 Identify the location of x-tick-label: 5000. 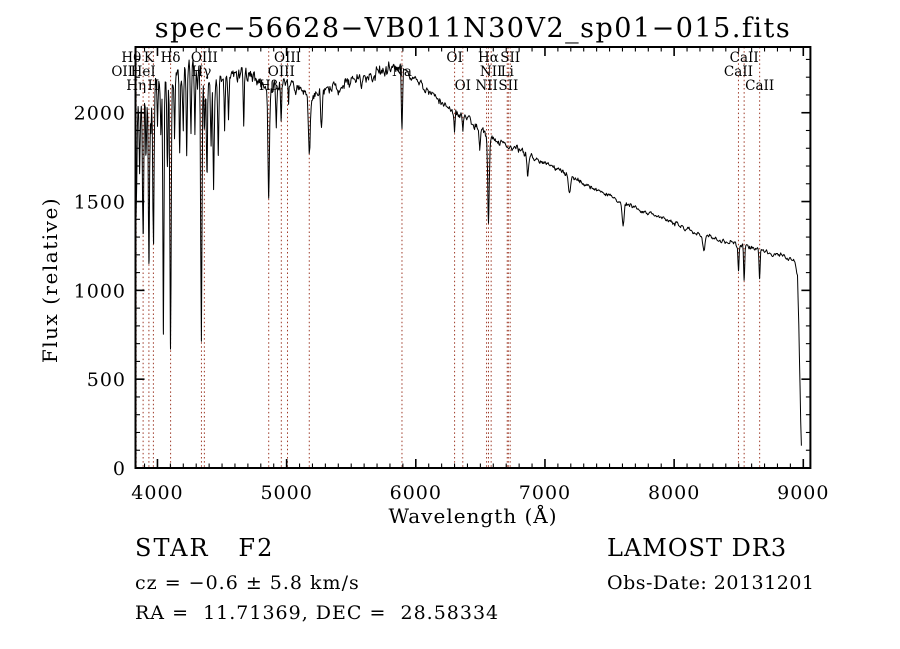
(286, 493).